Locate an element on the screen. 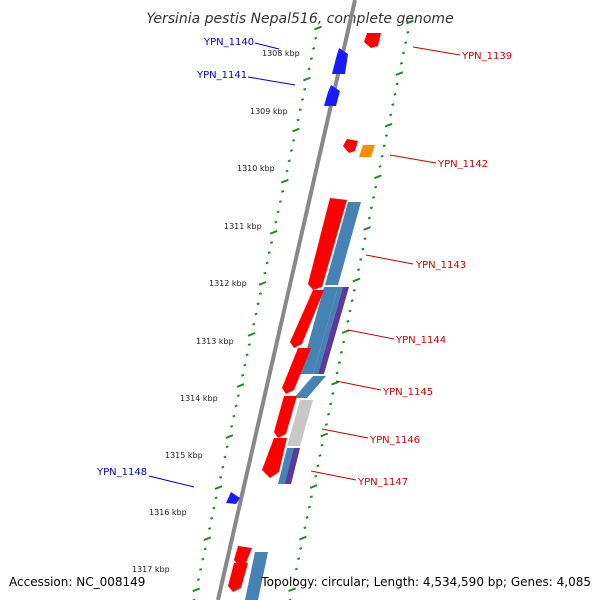 The width and height of the screenshot is (600, 600). gene-label-YPN_1146: YPN_1146 is located at coordinates (394, 440).